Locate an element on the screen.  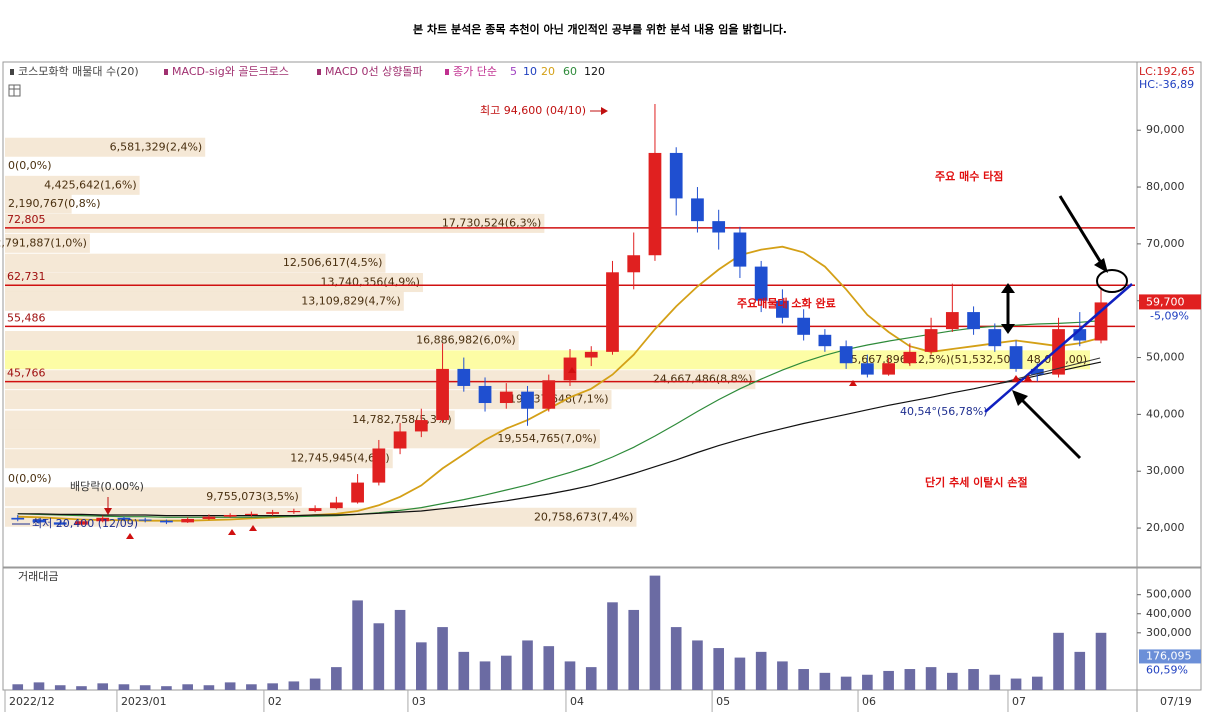
level-label: 62,731 is located at coordinates (26, 276).